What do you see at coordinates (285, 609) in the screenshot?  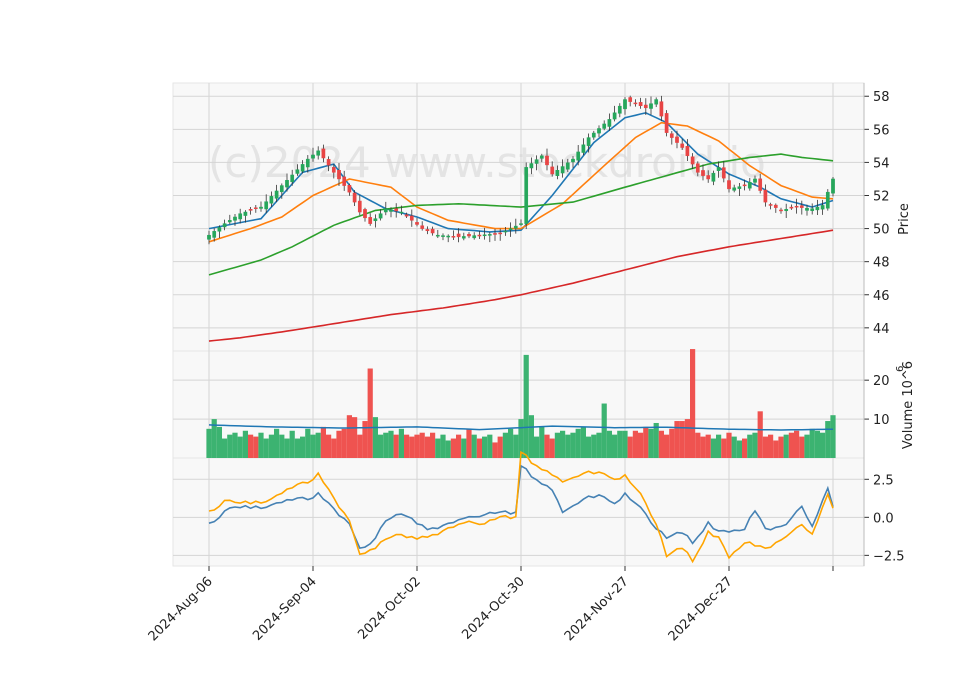 I see `x-tick-label: 2024-Sep-04` at bounding box center [285, 609].